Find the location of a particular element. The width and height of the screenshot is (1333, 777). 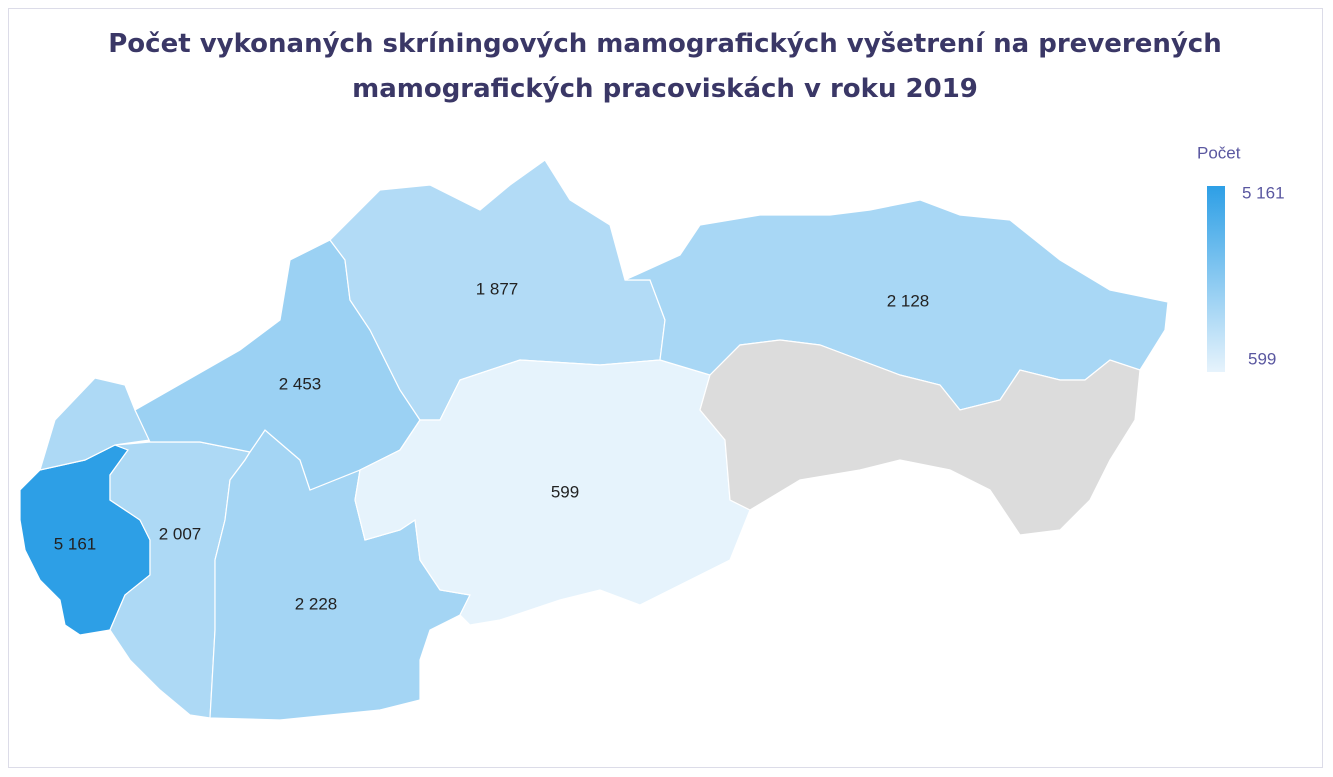

legend-title: Počet is located at coordinates (1219, 152).